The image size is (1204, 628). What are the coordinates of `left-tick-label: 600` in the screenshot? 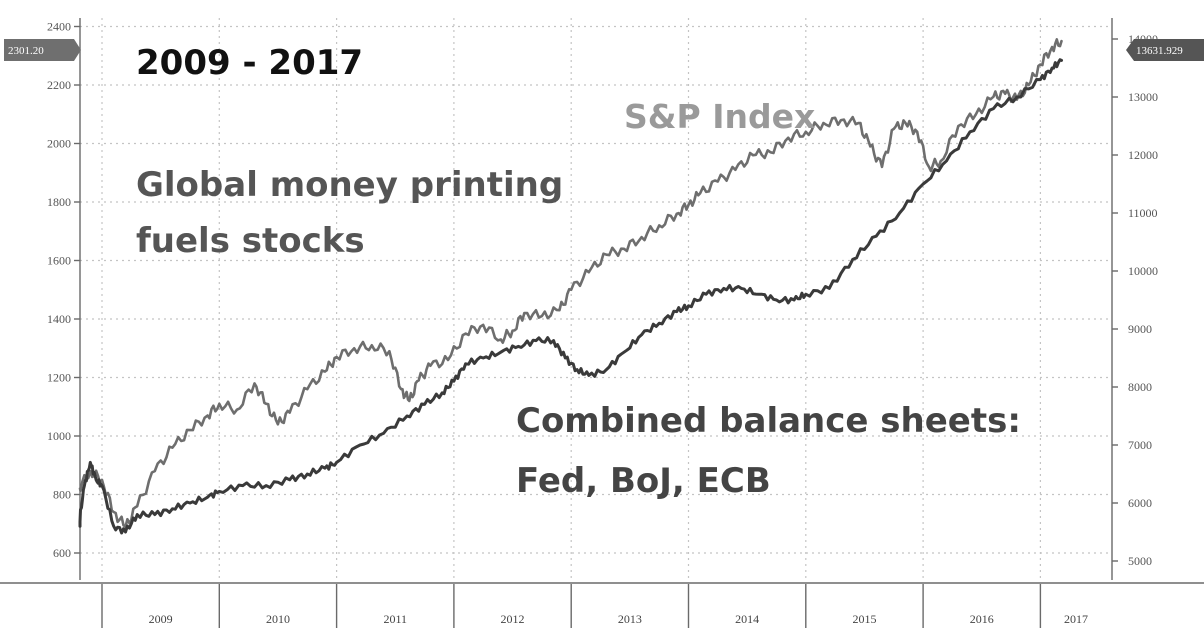 It's located at (62, 553).